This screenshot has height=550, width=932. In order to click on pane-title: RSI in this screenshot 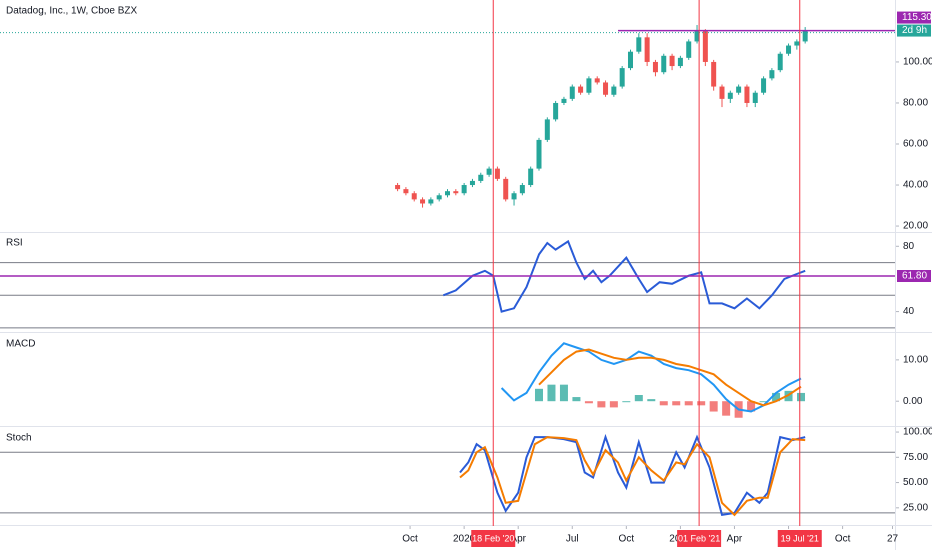, I will do `click(14, 243)`.